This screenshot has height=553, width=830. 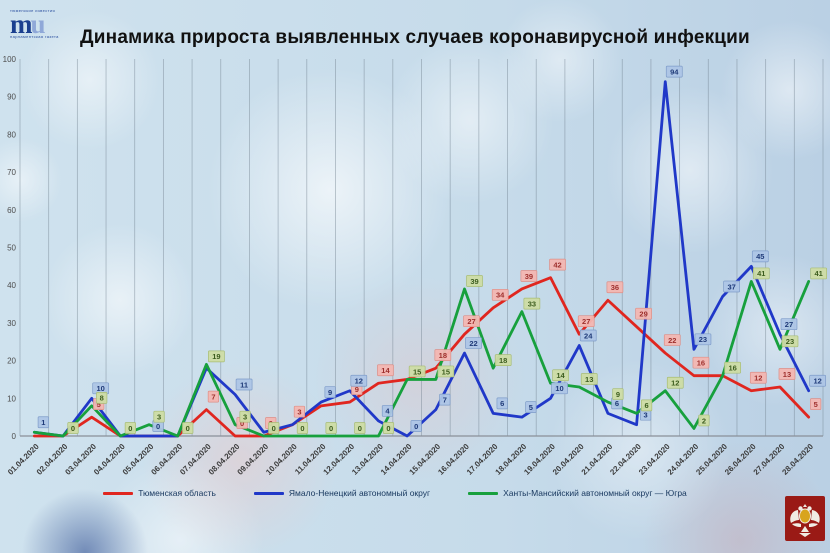 What do you see at coordinates (10, 59) in the screenshot?
I see `svg-text: 100` at bounding box center [10, 59].